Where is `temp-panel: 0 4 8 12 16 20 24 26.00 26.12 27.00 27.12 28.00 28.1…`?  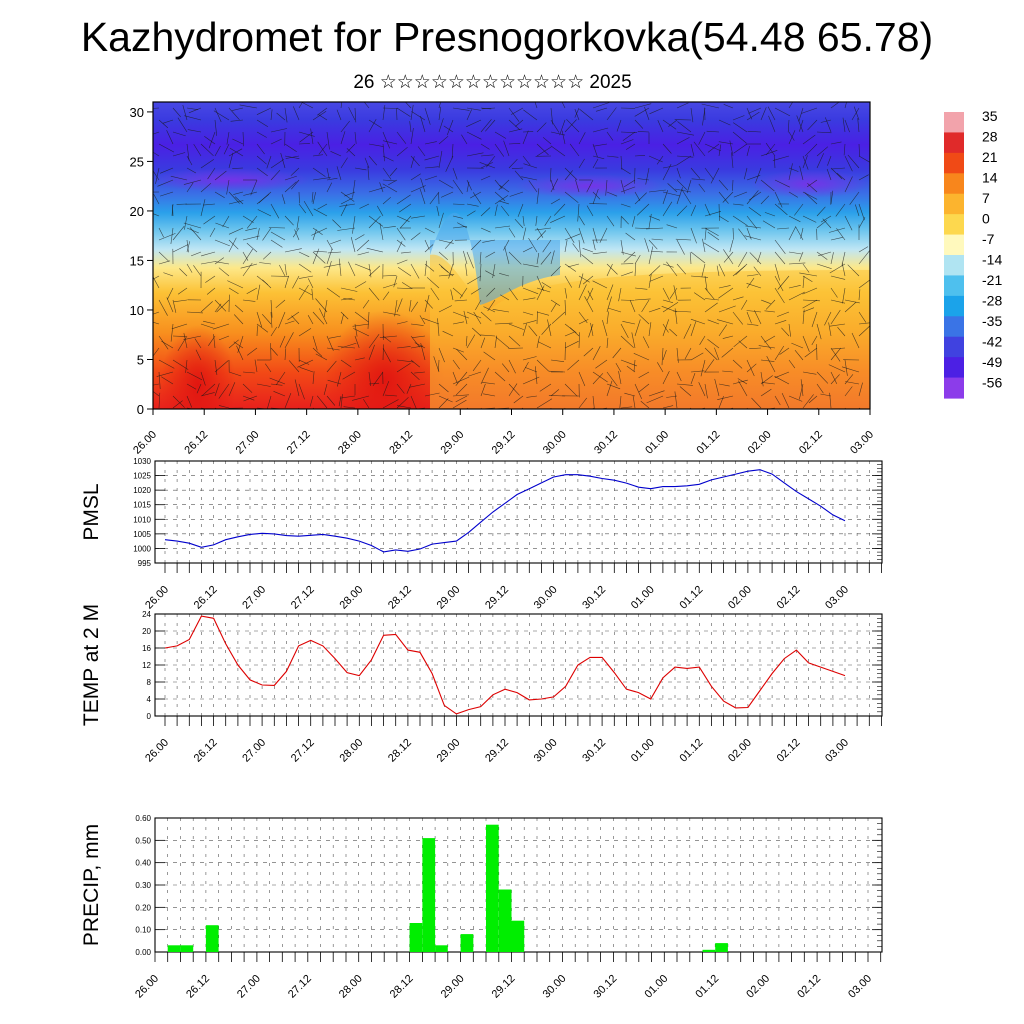
temp-panel: 0 4 8 12 16 20 24 26.00 26.12 27.00 27.12 28.00 28.1… is located at coordinates (481, 684).